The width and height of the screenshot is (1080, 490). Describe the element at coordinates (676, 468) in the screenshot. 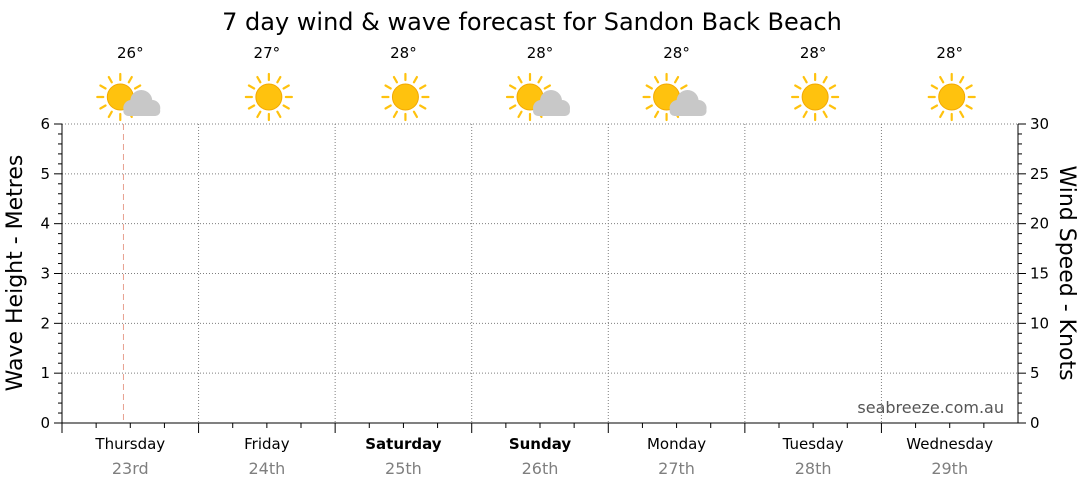

I see `date-label: 27th` at that location.